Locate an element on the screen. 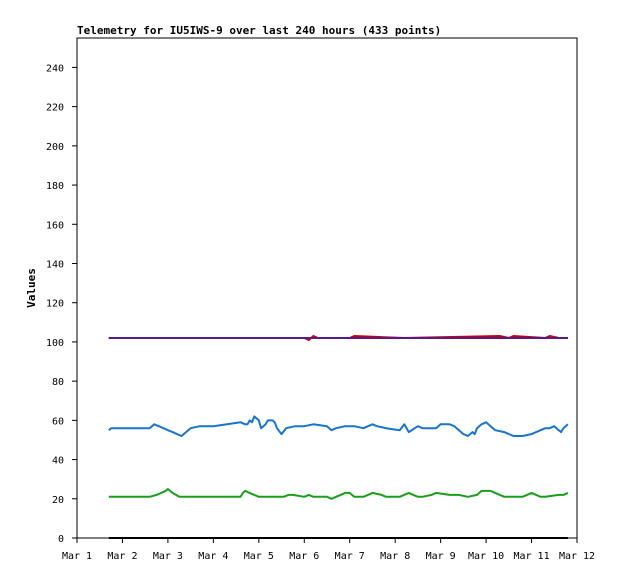 This screenshot has width=618, height=584. y-tick-label: 220 is located at coordinates (55, 108).